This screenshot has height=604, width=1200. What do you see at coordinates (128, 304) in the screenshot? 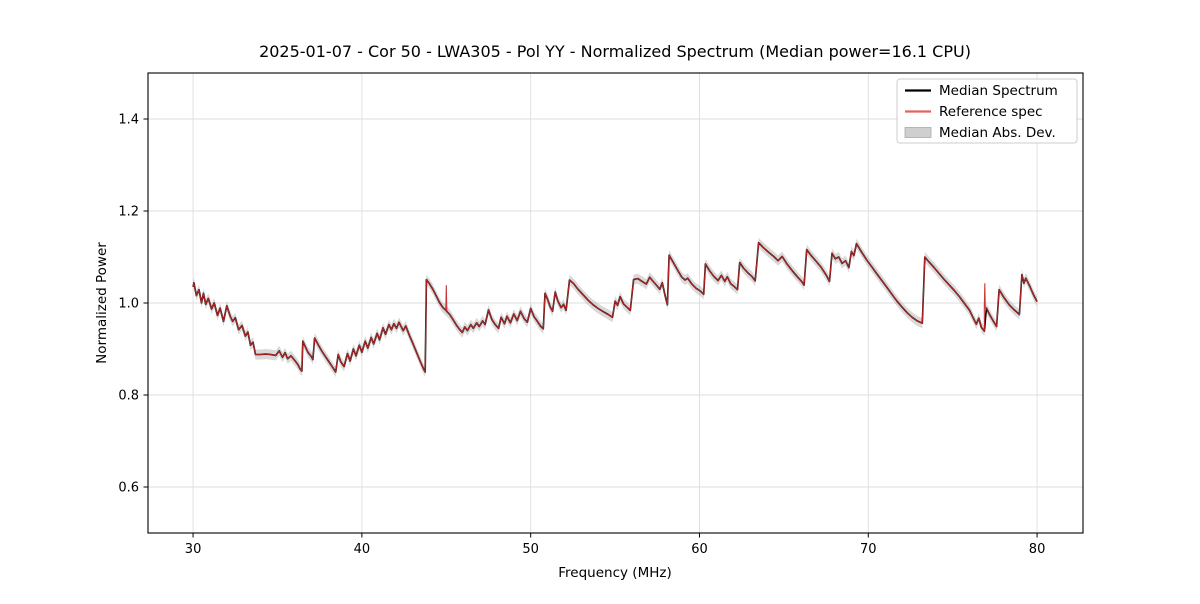
I see `y-tick-label: 1.0` at bounding box center [128, 304].